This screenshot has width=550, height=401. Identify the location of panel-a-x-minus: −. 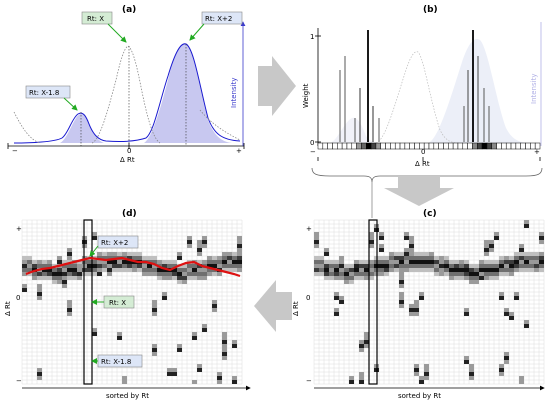
(15, 151).